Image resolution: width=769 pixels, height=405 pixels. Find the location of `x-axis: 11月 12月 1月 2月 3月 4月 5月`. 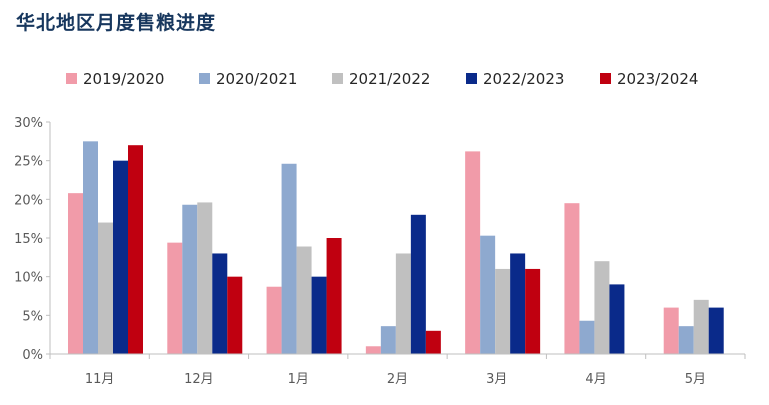

x-axis: 11月 12月 1月 2月 3月 4月 5月 is located at coordinates (397, 370).